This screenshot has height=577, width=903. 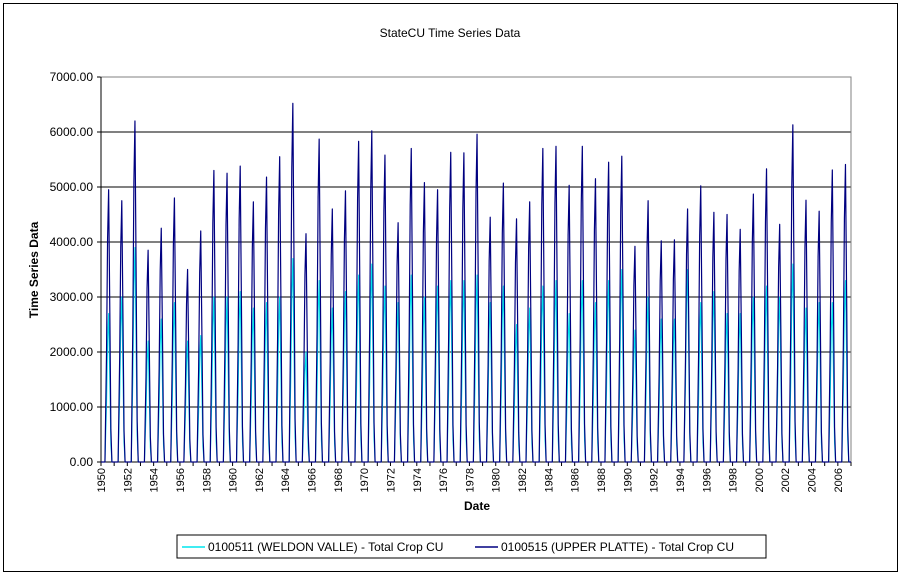 What do you see at coordinates (523, 480) in the screenshot?
I see `x-tick-label-16: 1982` at bounding box center [523, 480].